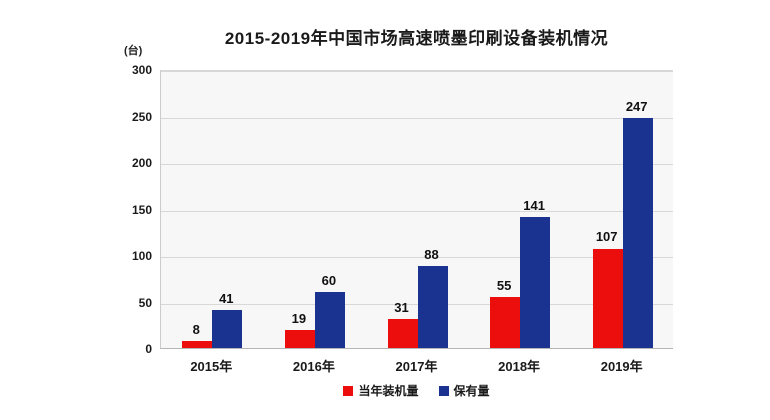 The image size is (770, 420). I want to click on bar-保有量-2019年, so click(637, 233).